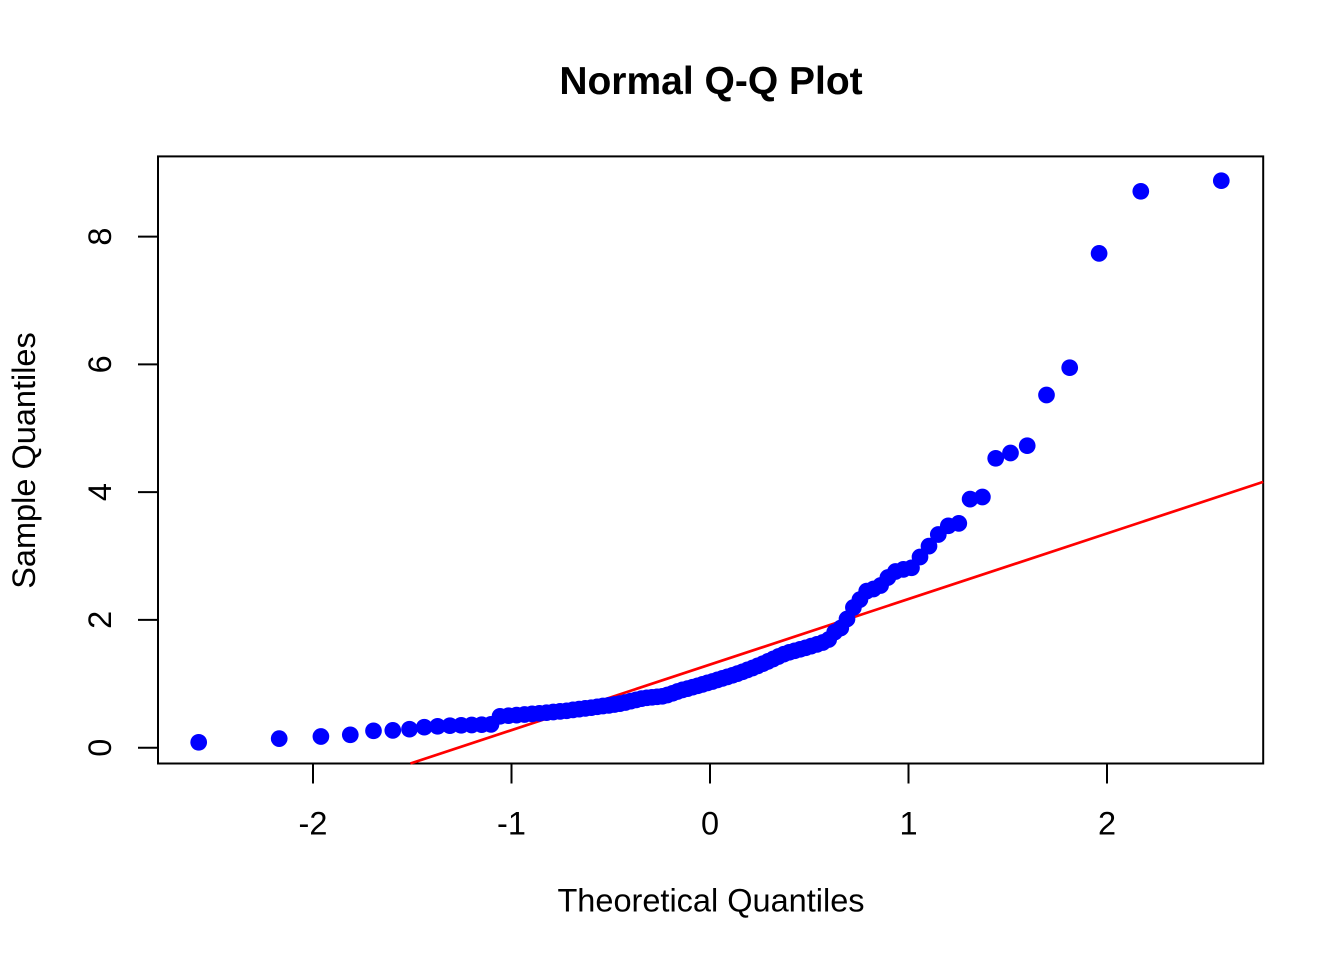 The image size is (1344, 960). I want to click on svg-text: 4, so click(100, 492).